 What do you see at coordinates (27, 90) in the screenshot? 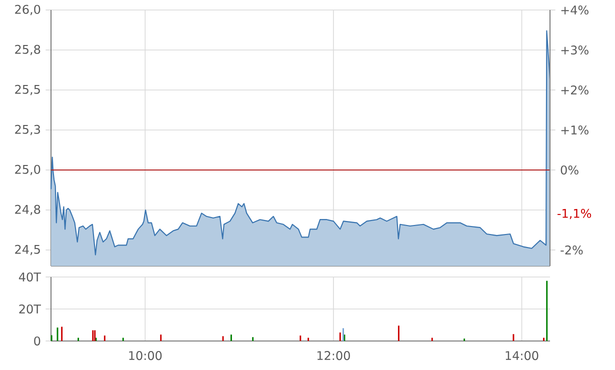
I see `y-tick-label: 25,5` at bounding box center [27, 90].